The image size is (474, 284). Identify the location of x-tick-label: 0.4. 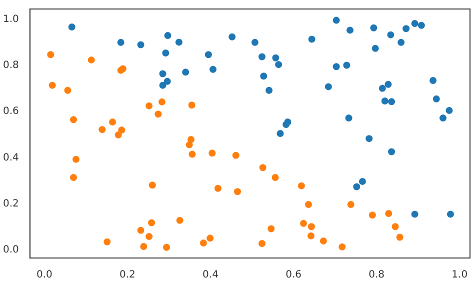
(210, 275).